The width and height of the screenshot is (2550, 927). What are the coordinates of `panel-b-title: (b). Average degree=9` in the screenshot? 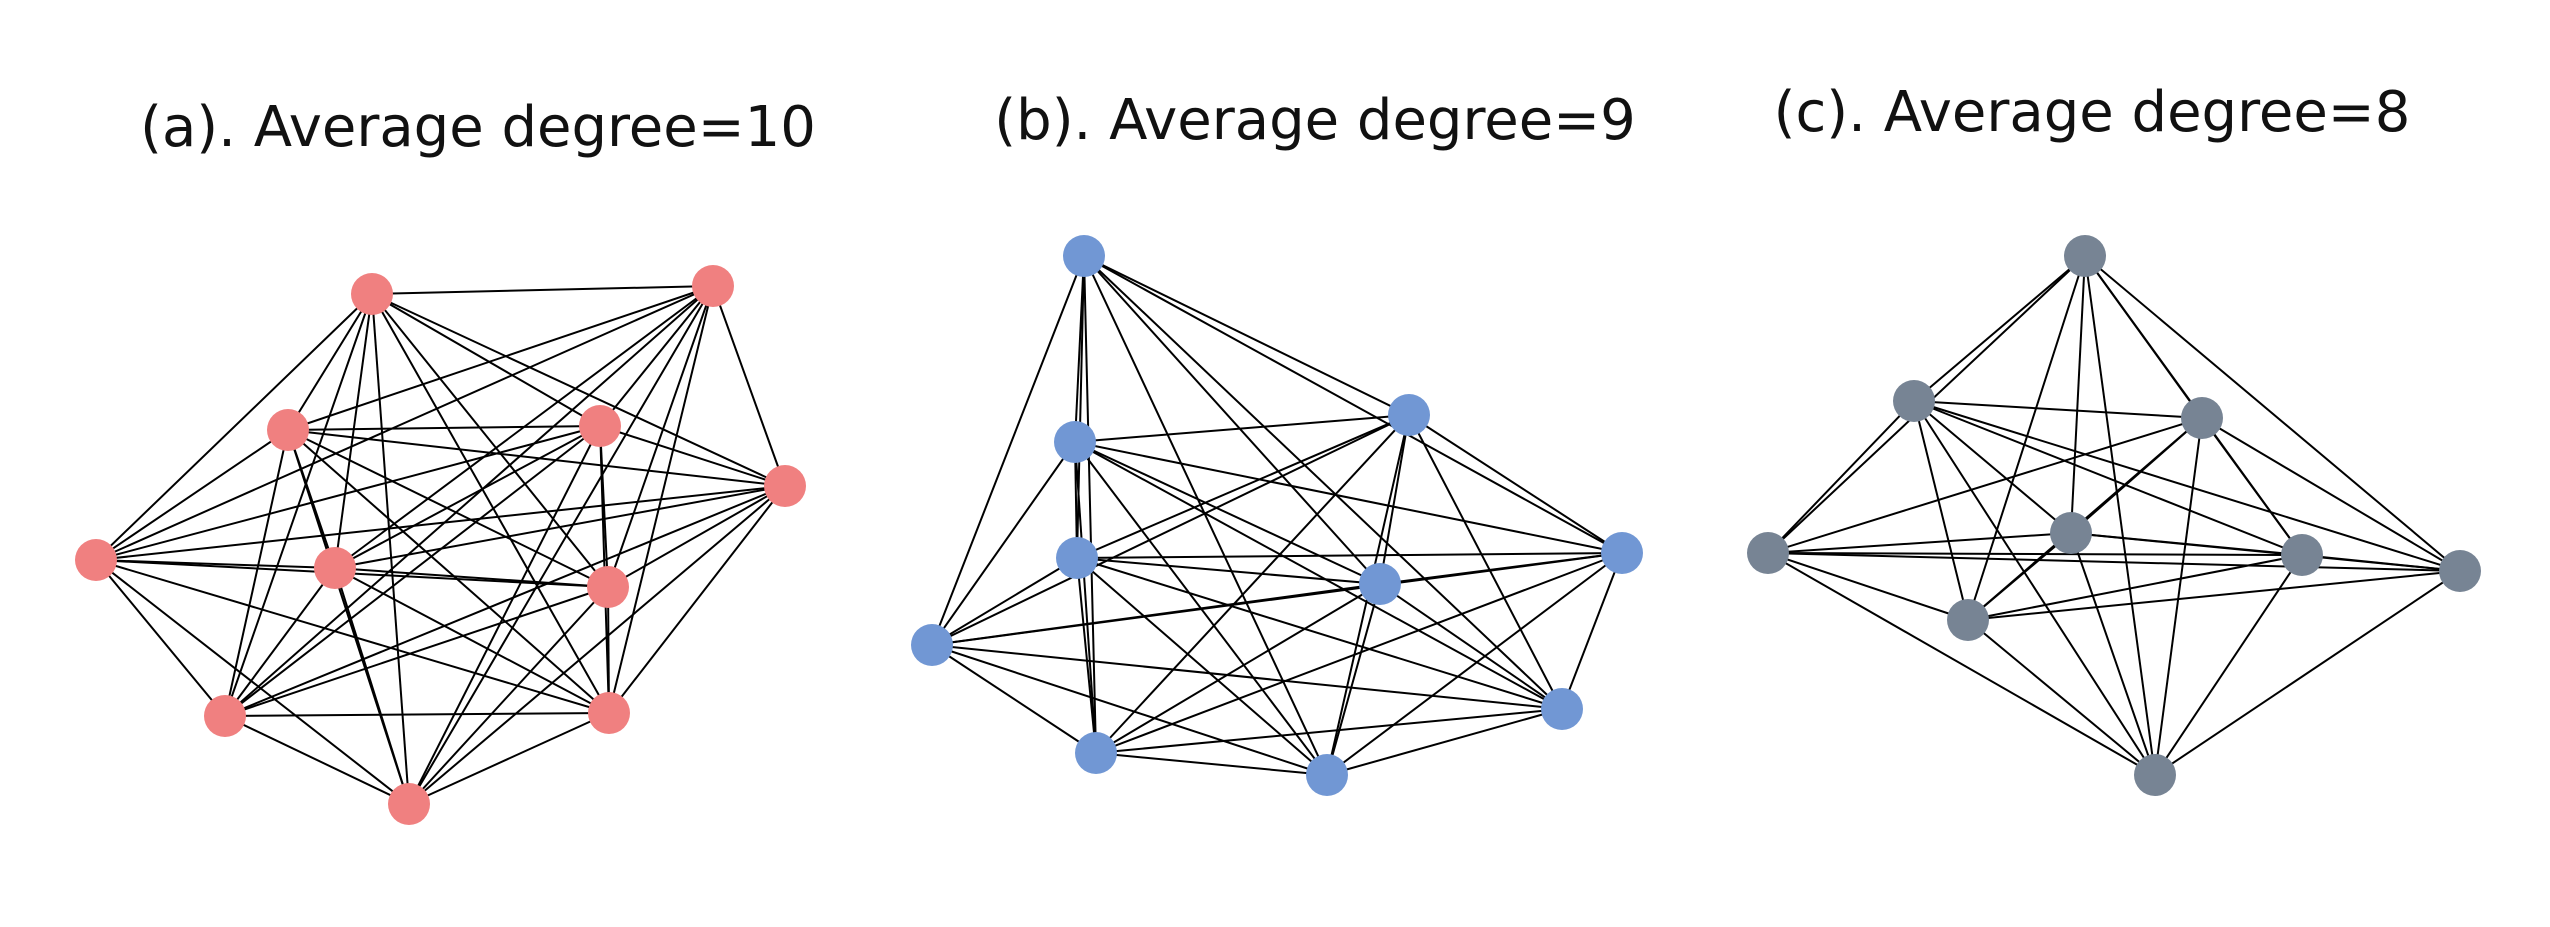 It's located at (1314, 120).